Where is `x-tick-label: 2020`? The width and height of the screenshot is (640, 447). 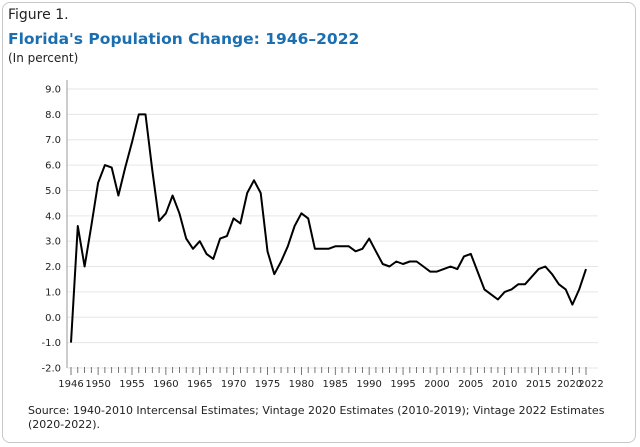
x-tick-label: 2020 is located at coordinates (569, 384).